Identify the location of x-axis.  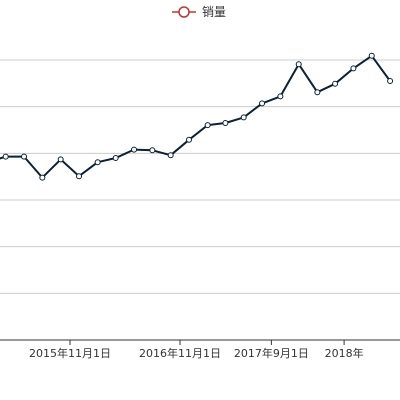
(207, 342).